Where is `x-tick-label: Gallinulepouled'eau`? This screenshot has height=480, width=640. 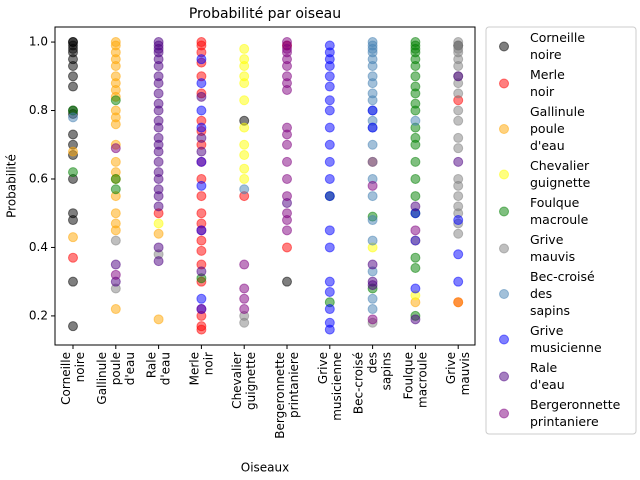 x-tick-label: Gallinulepouled'eau is located at coordinates (115, 378).